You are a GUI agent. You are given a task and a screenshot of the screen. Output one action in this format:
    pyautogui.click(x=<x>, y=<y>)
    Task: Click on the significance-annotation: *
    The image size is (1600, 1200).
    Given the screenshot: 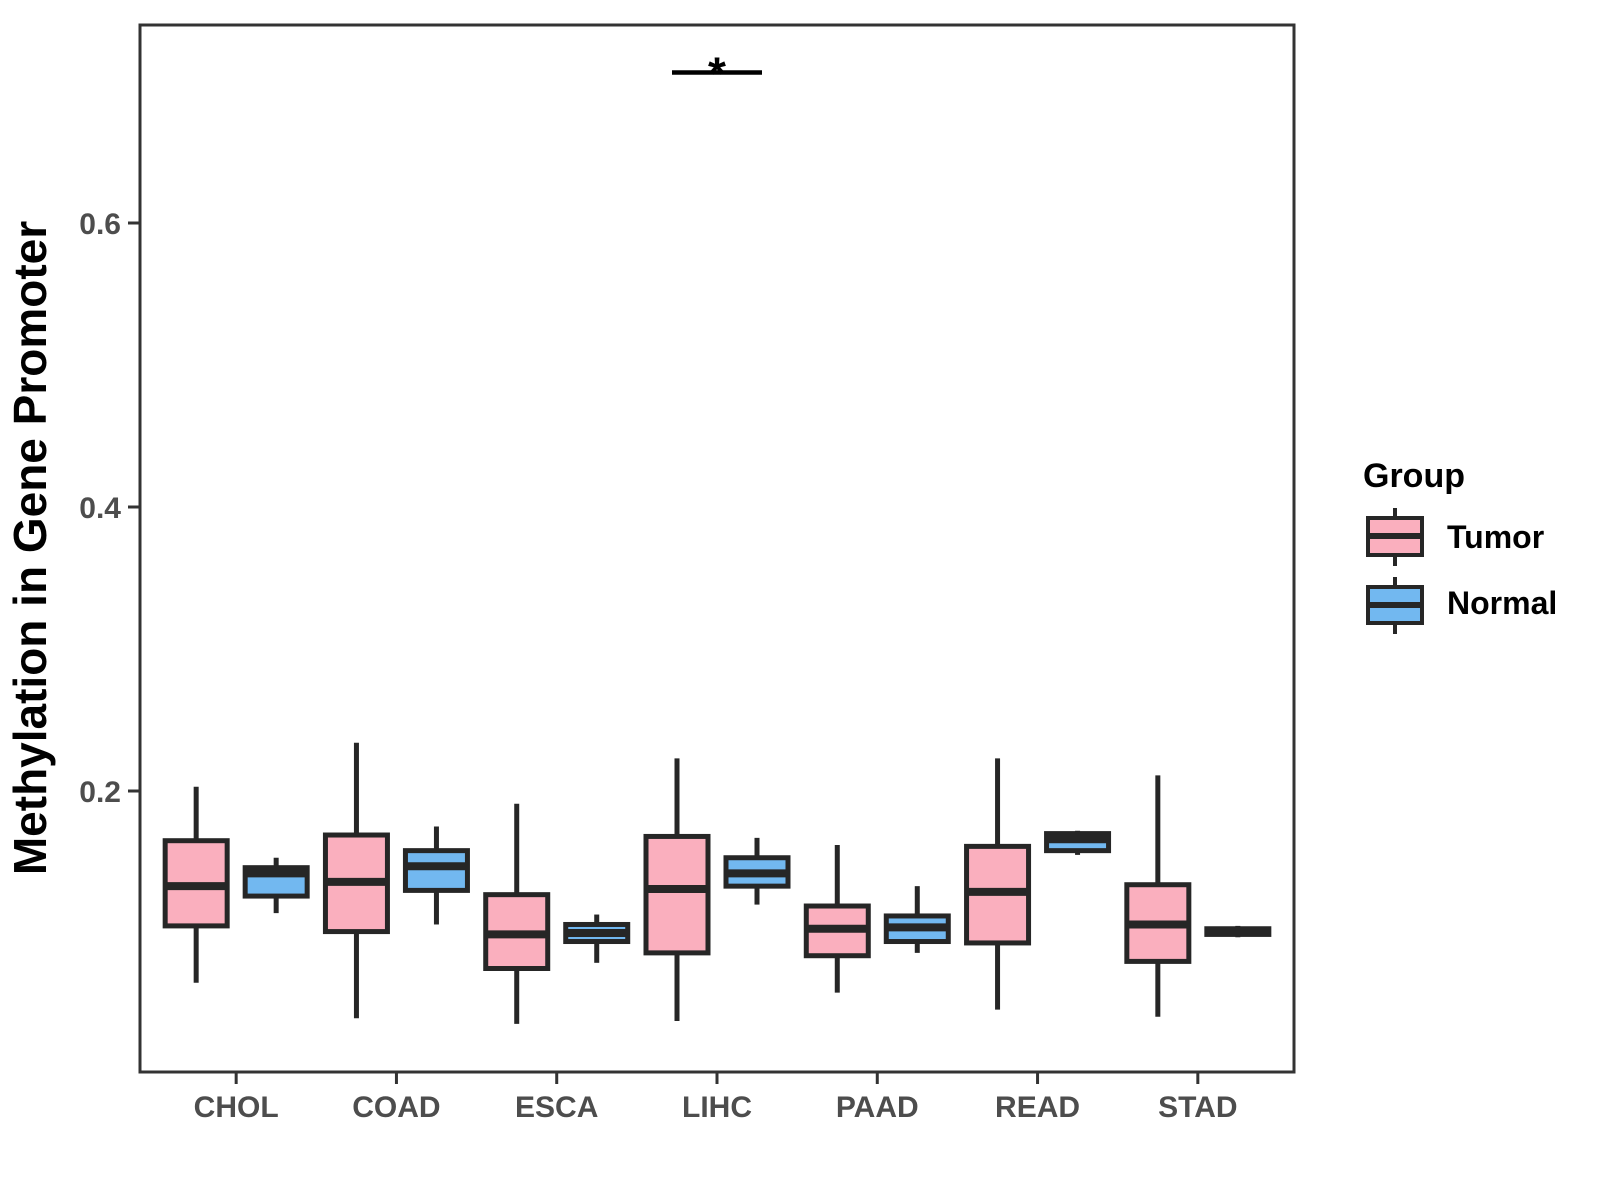 What is the action you would take?
    pyautogui.click(x=717, y=73)
    